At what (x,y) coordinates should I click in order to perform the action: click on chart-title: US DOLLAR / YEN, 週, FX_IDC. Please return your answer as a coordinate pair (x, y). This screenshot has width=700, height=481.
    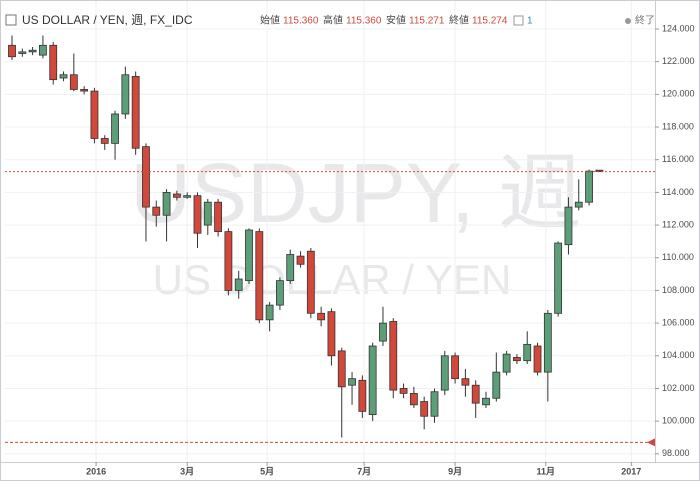
    Looking at the image, I should click on (107, 20).